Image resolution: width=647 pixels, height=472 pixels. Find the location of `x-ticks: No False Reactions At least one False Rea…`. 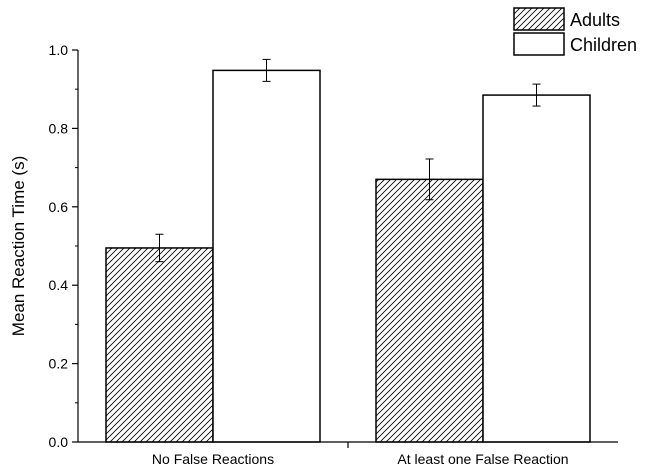

x-ticks: No False Reactions At least one False Rea… is located at coordinates (360, 454).